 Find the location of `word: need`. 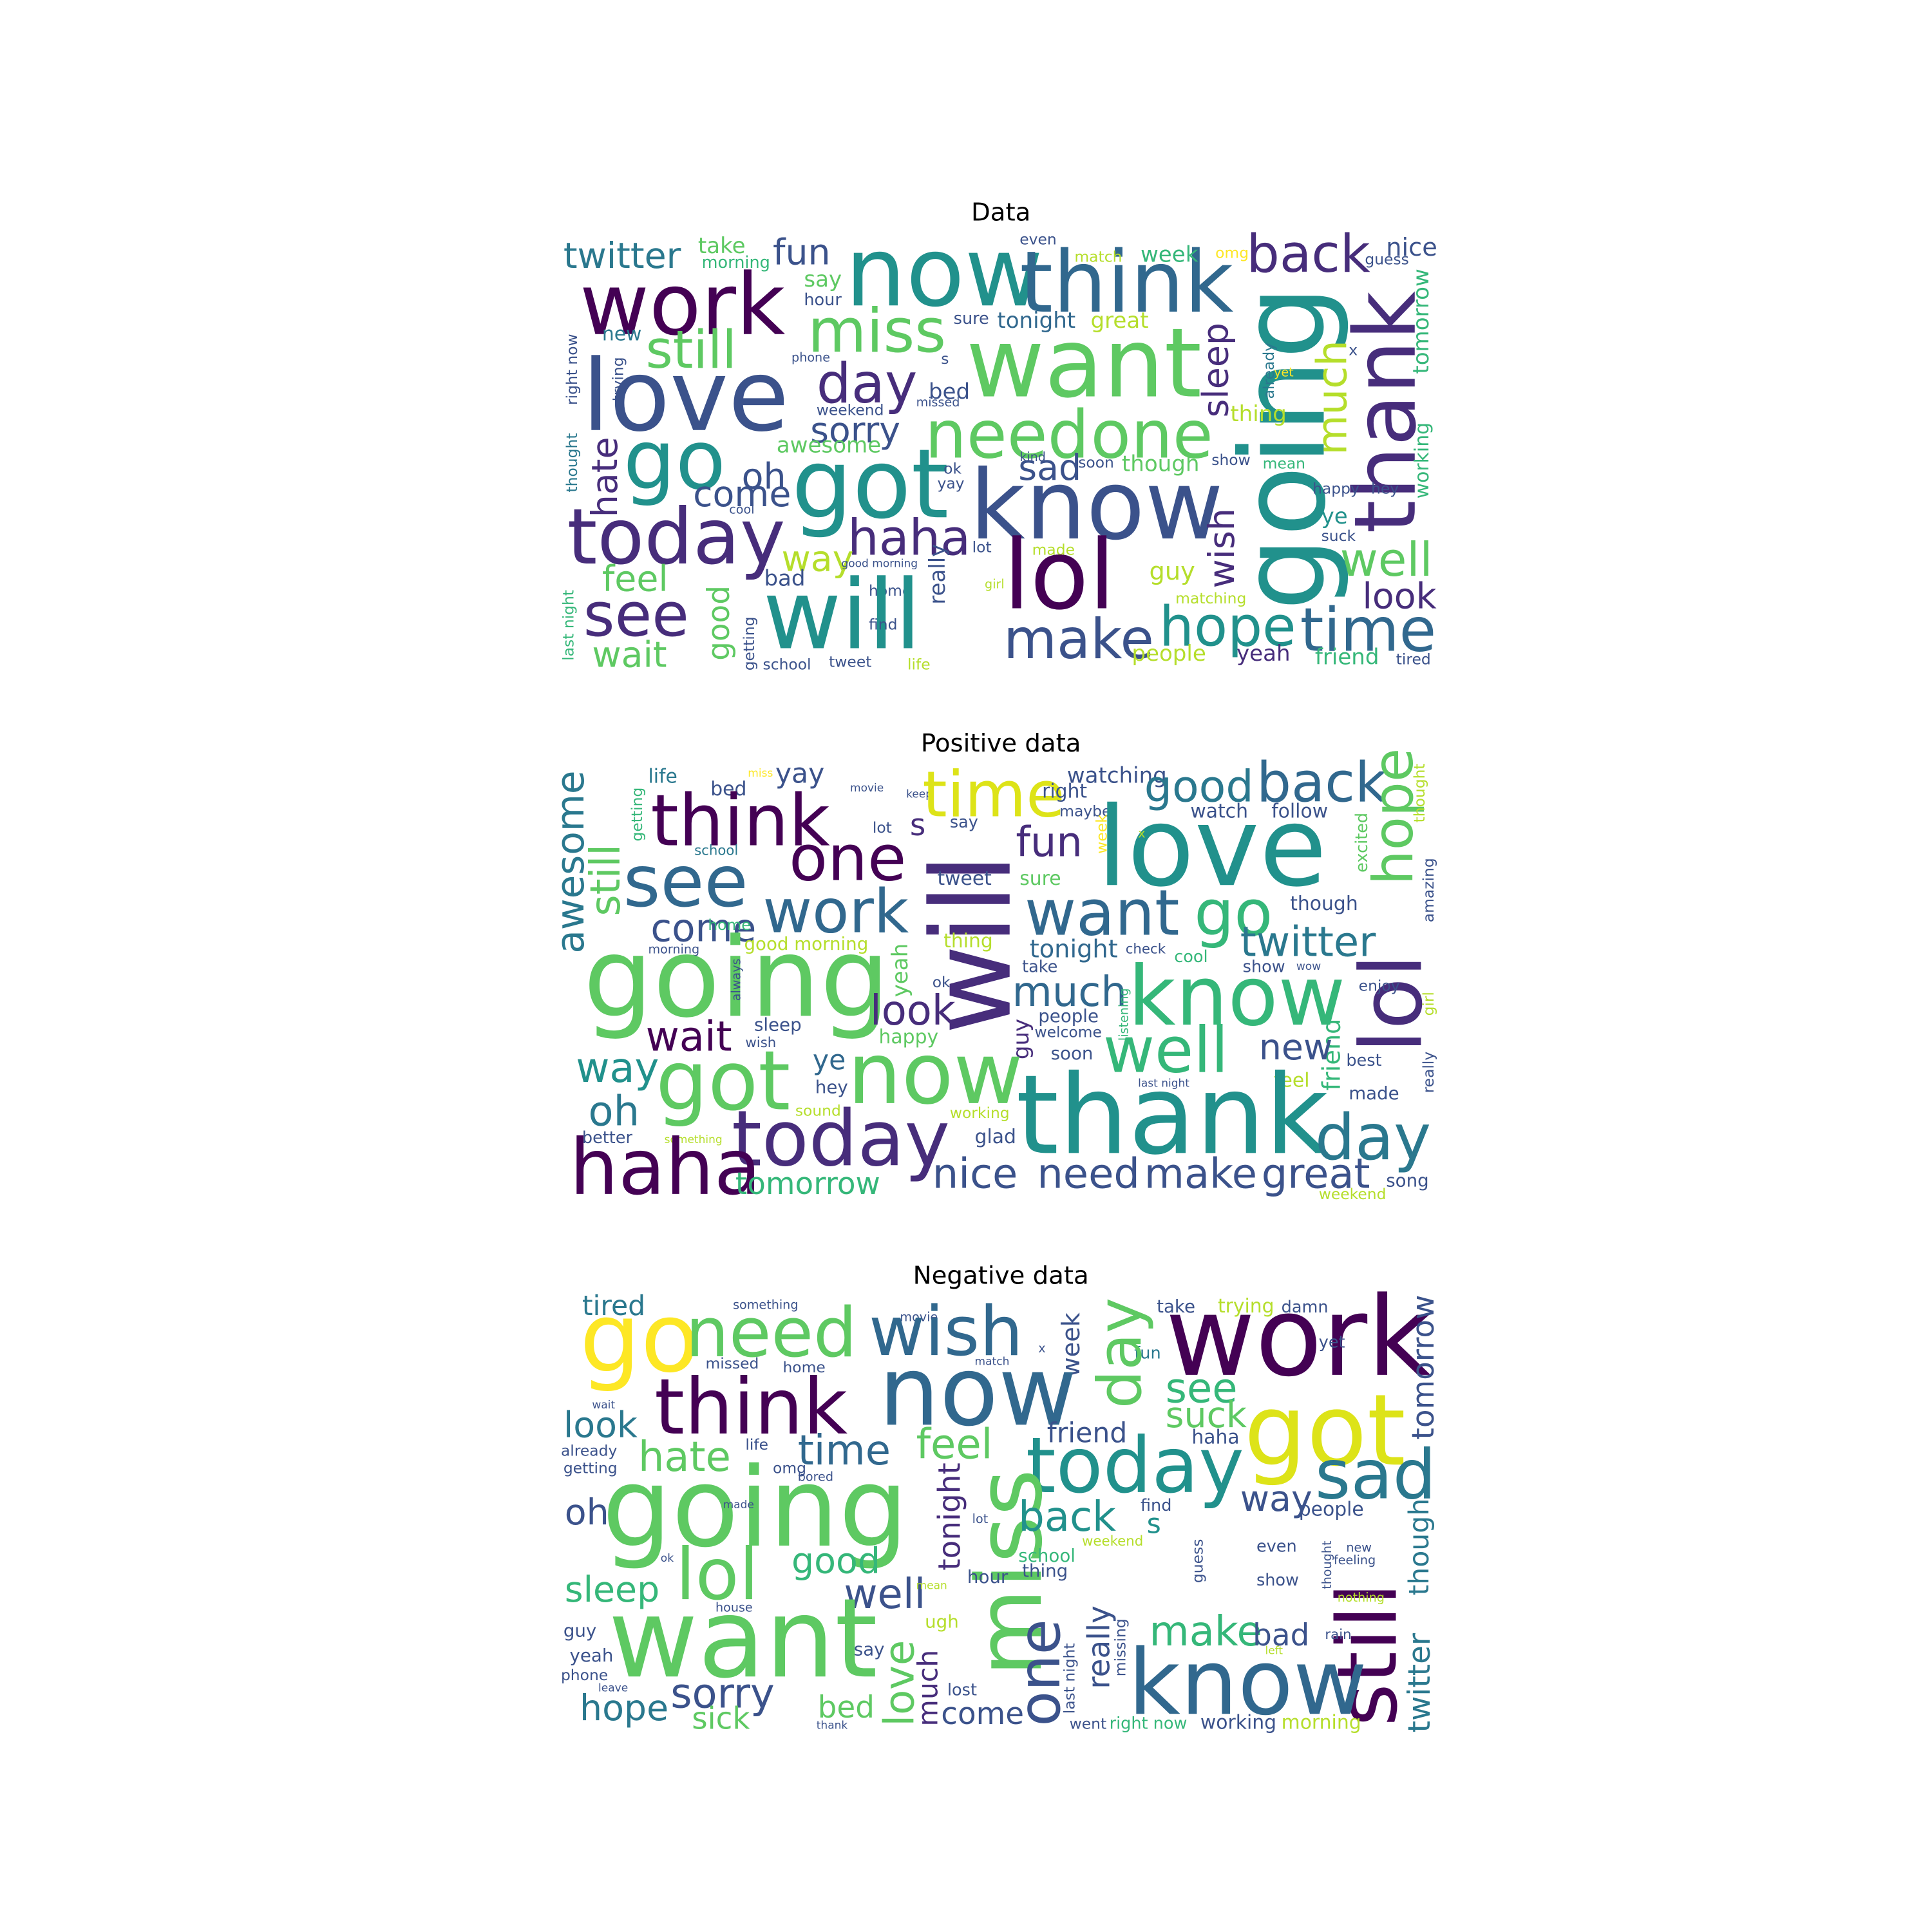

word: need is located at coordinates (1089, 1174).